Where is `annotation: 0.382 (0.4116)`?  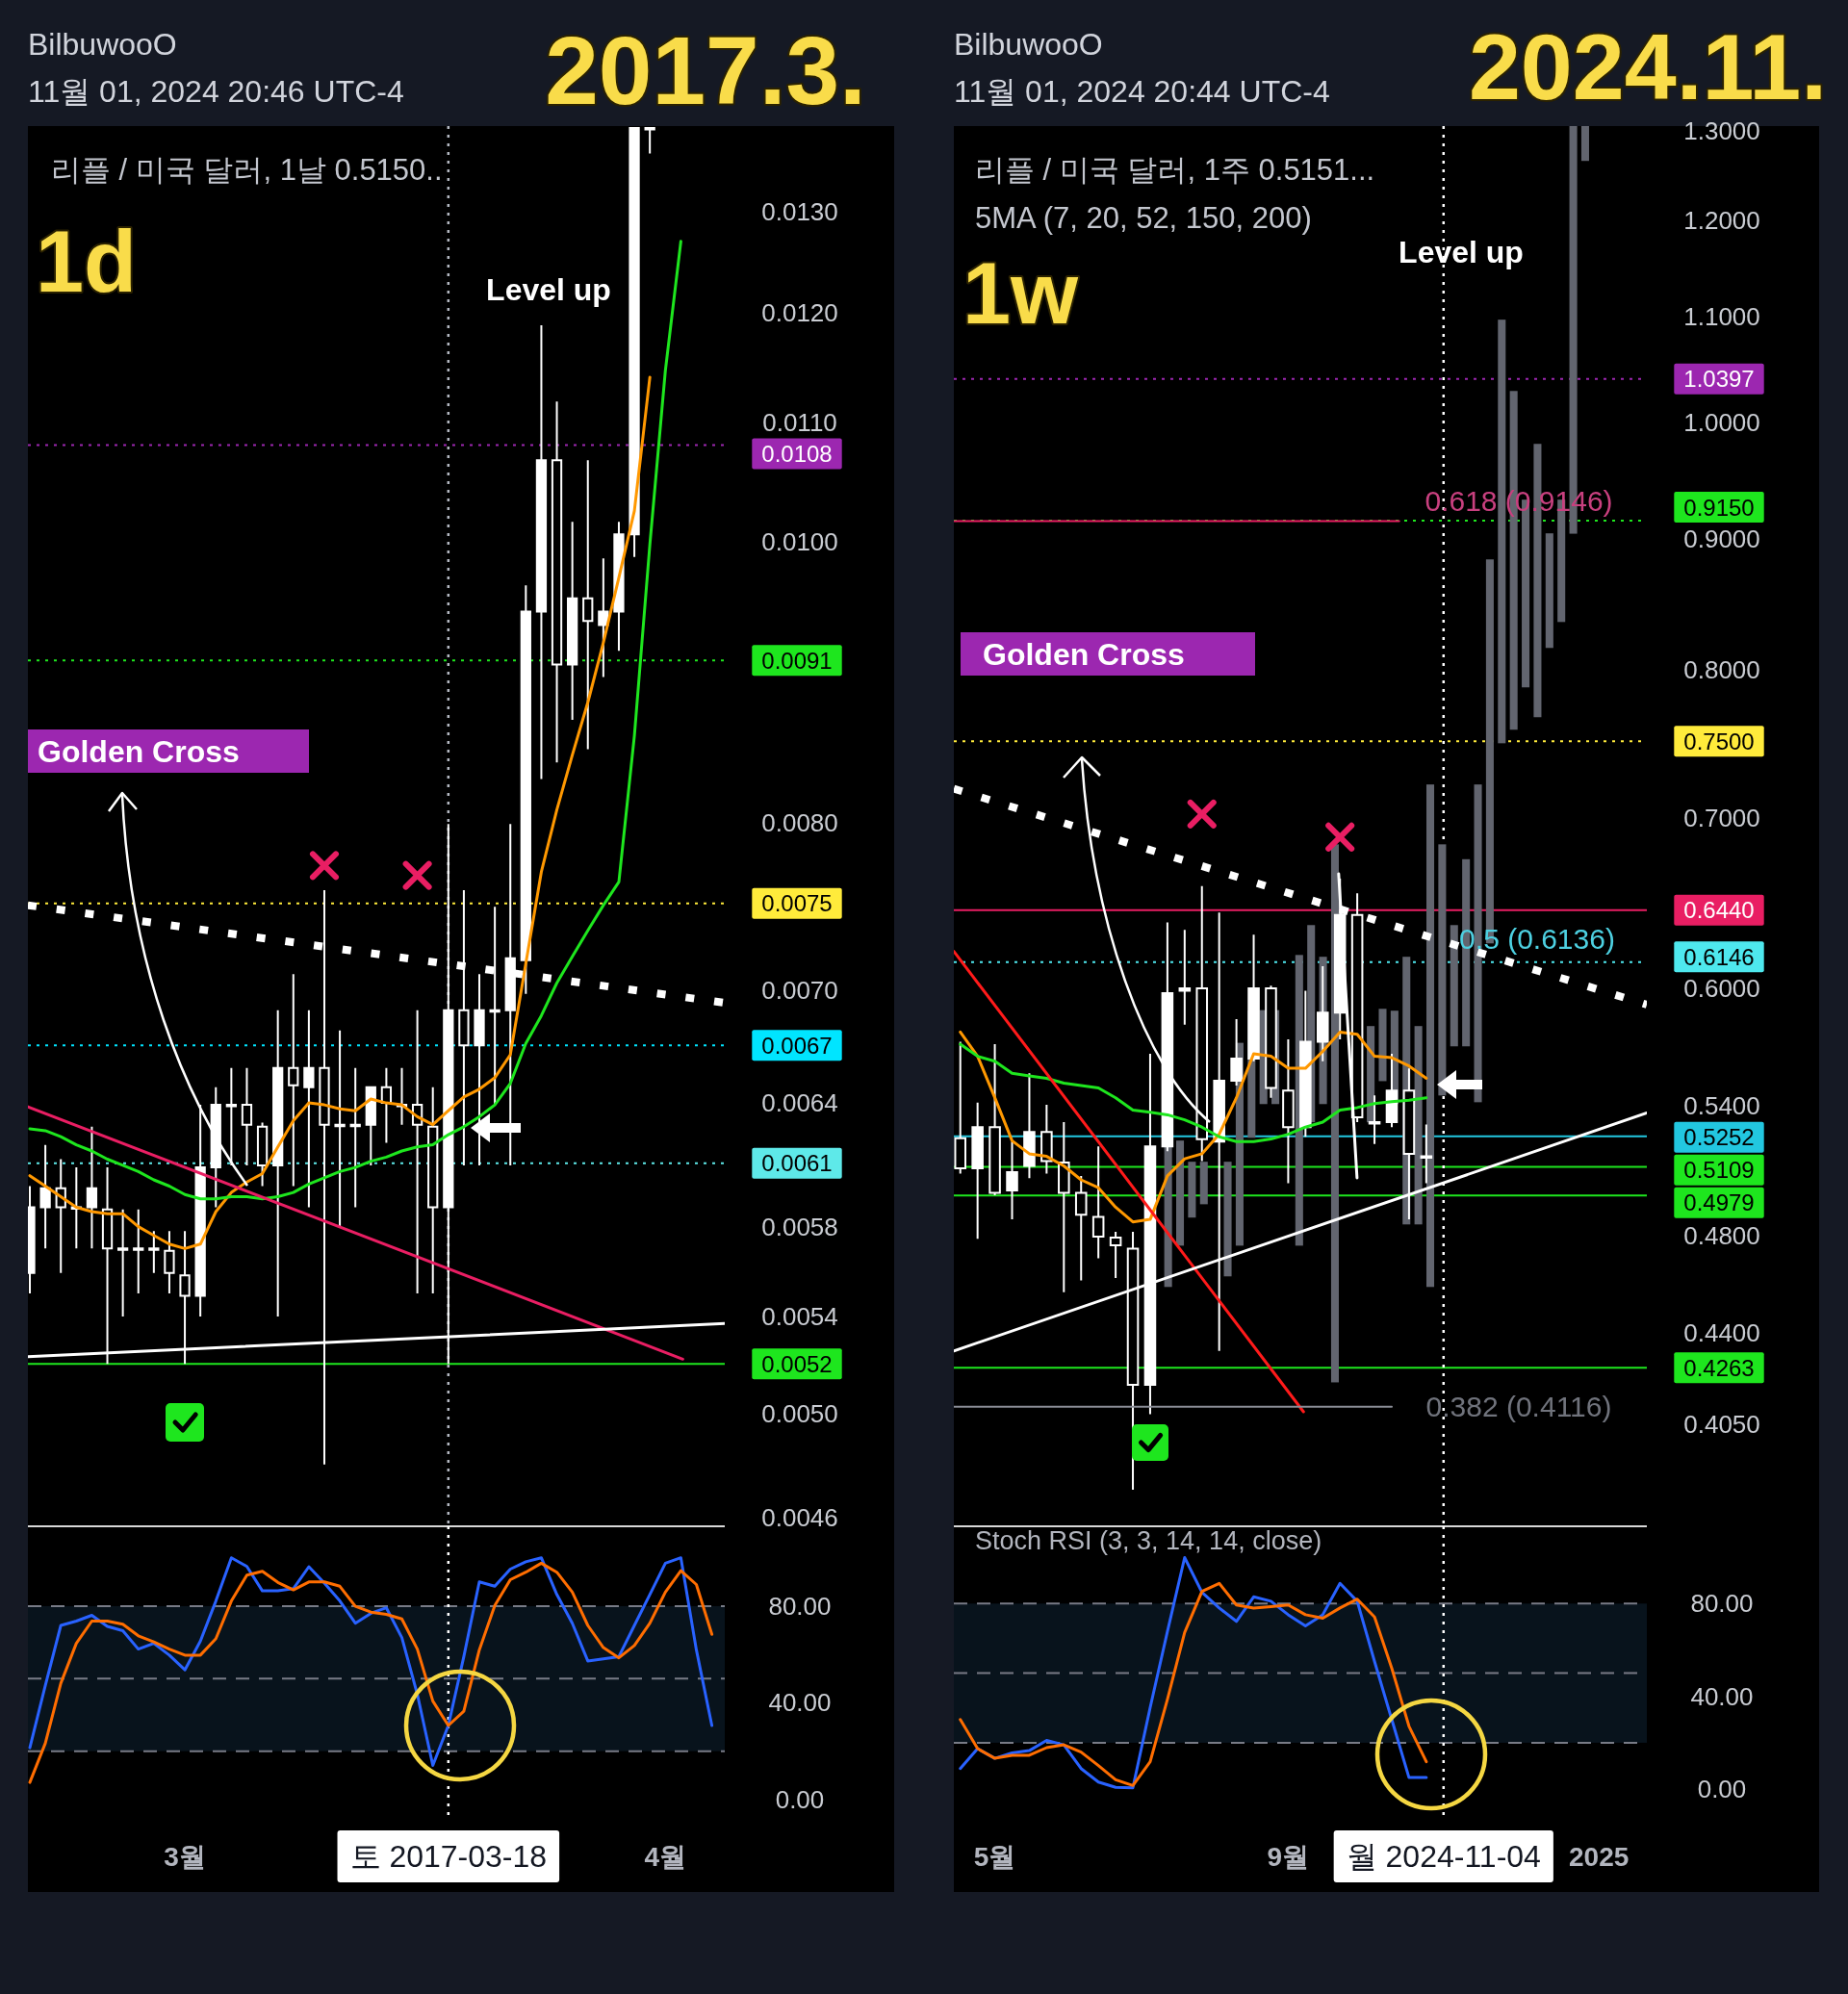 annotation: 0.382 (0.4116) is located at coordinates (1518, 1406).